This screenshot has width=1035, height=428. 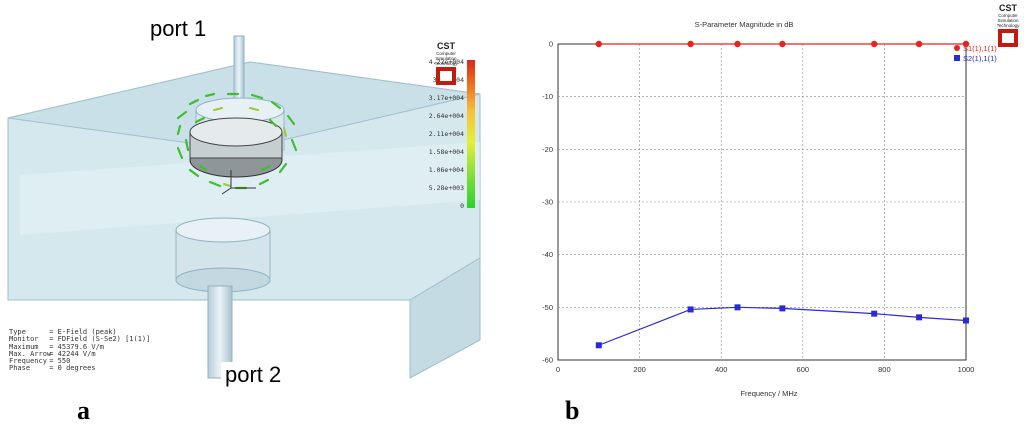 I want to click on monitor-info-row: Frequency = 550, so click(x=79, y=361).